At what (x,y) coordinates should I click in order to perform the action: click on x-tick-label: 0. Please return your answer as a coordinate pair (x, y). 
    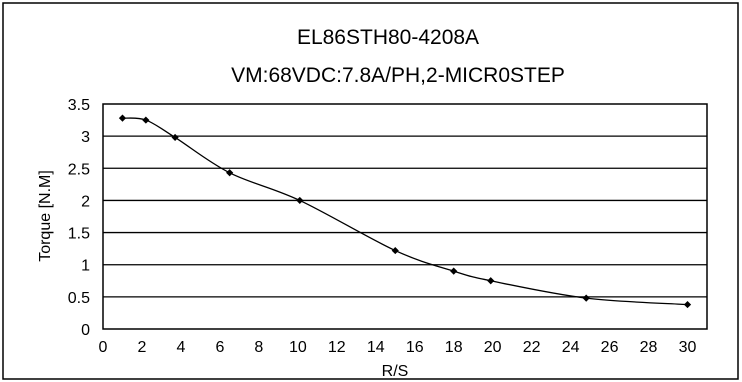
    Looking at the image, I should click on (103, 347).